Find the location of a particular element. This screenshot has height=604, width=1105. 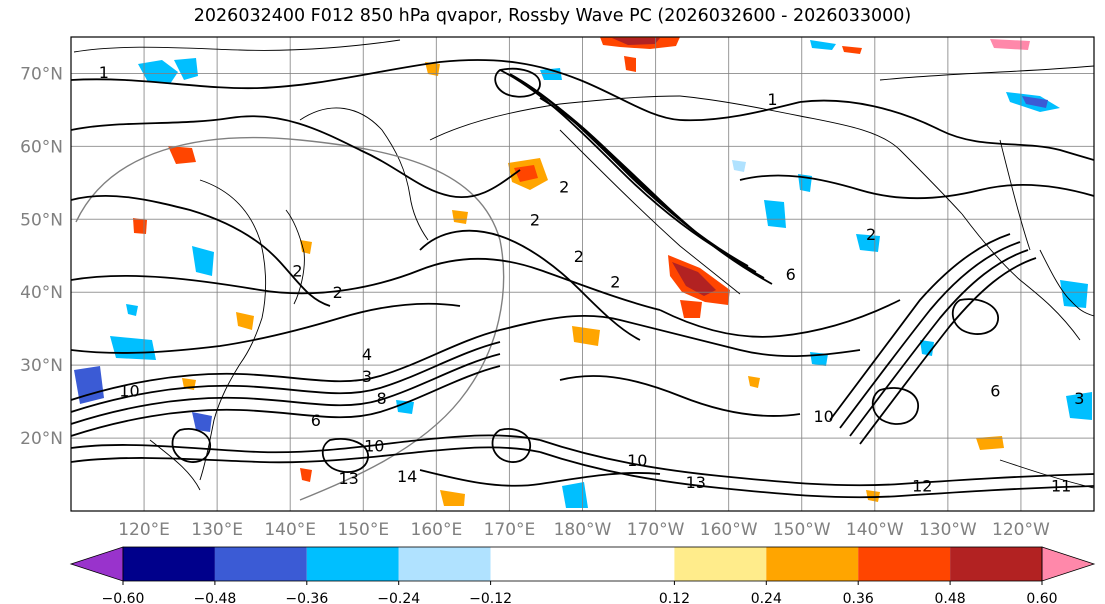

colorbar-tick-label: 0.36 is located at coordinates (858, 597).